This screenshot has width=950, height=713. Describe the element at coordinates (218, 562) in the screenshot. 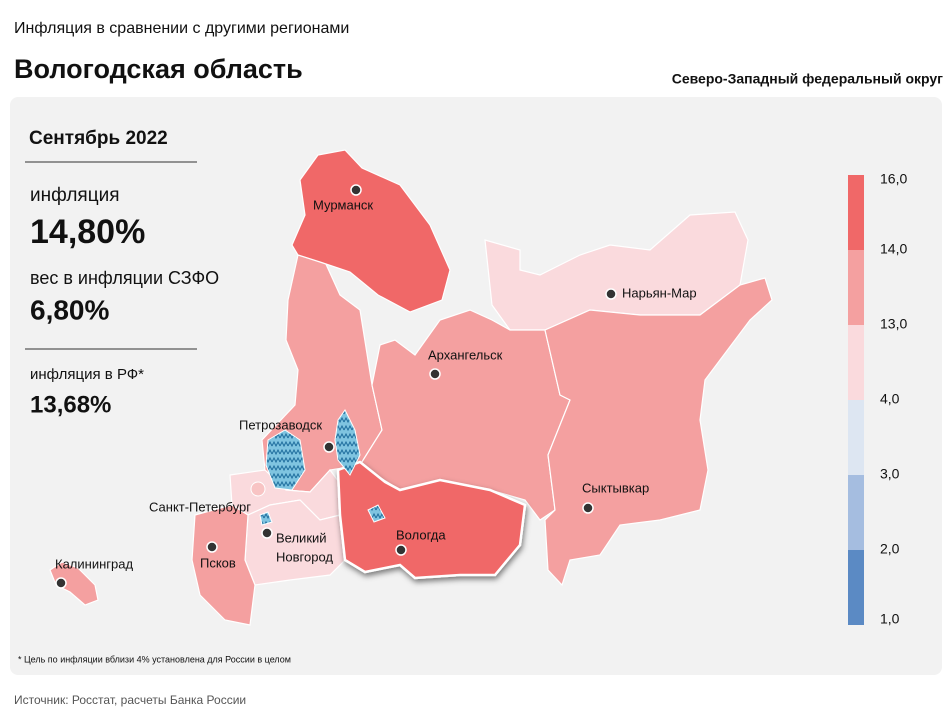

I see `city-label: Псков` at that location.